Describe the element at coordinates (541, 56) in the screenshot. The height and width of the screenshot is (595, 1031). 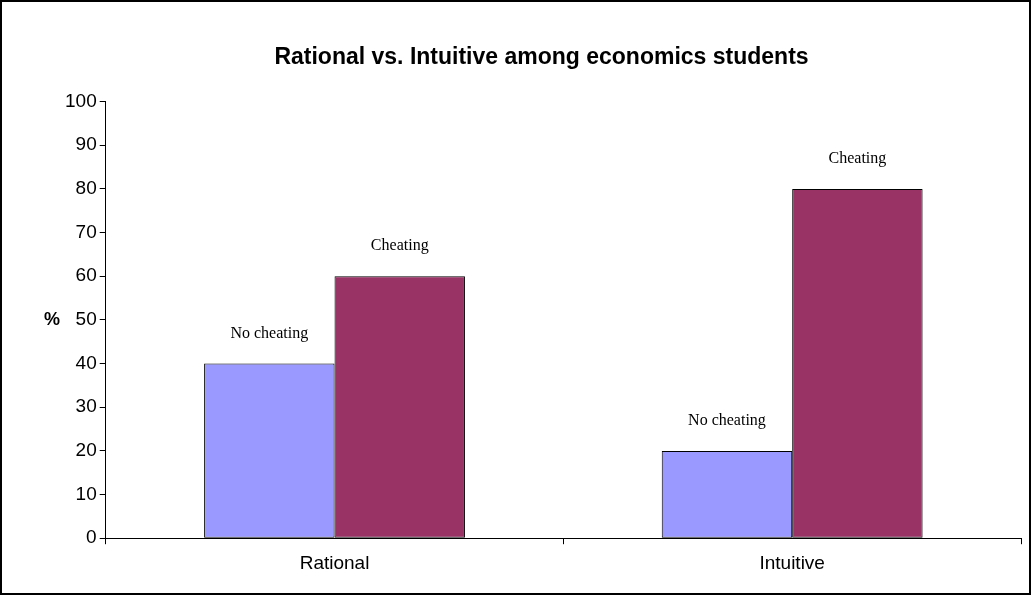
I see `chart-title: Rational vs. Intuitive among economics students` at that location.